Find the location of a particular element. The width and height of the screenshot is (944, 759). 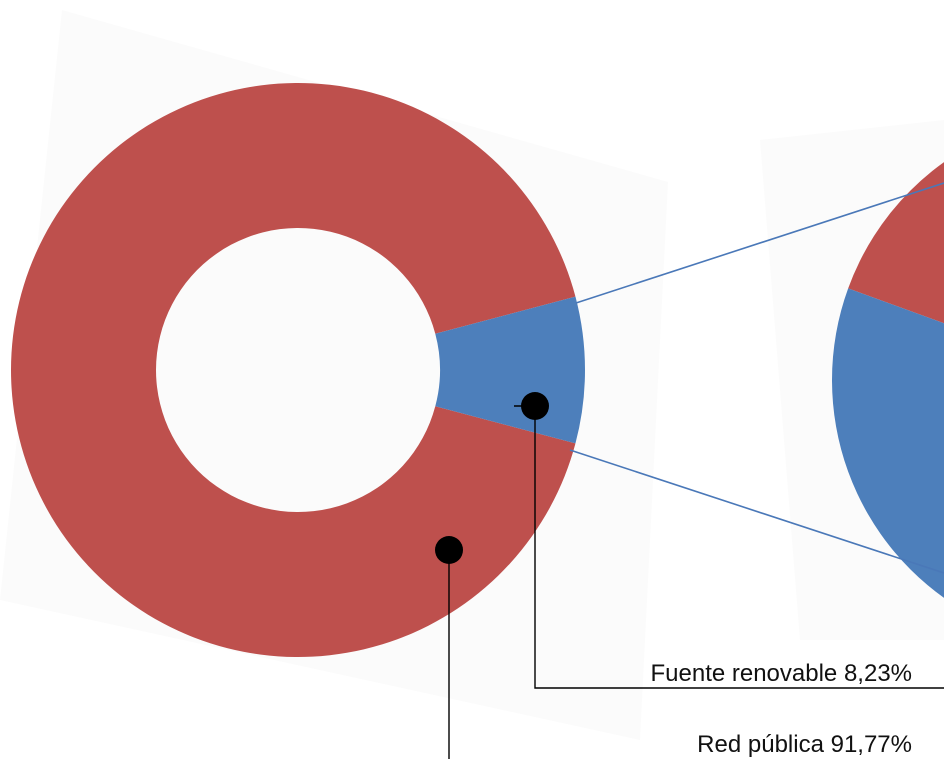

label-red-publica: Red pública 91,77% is located at coordinates (804, 744).